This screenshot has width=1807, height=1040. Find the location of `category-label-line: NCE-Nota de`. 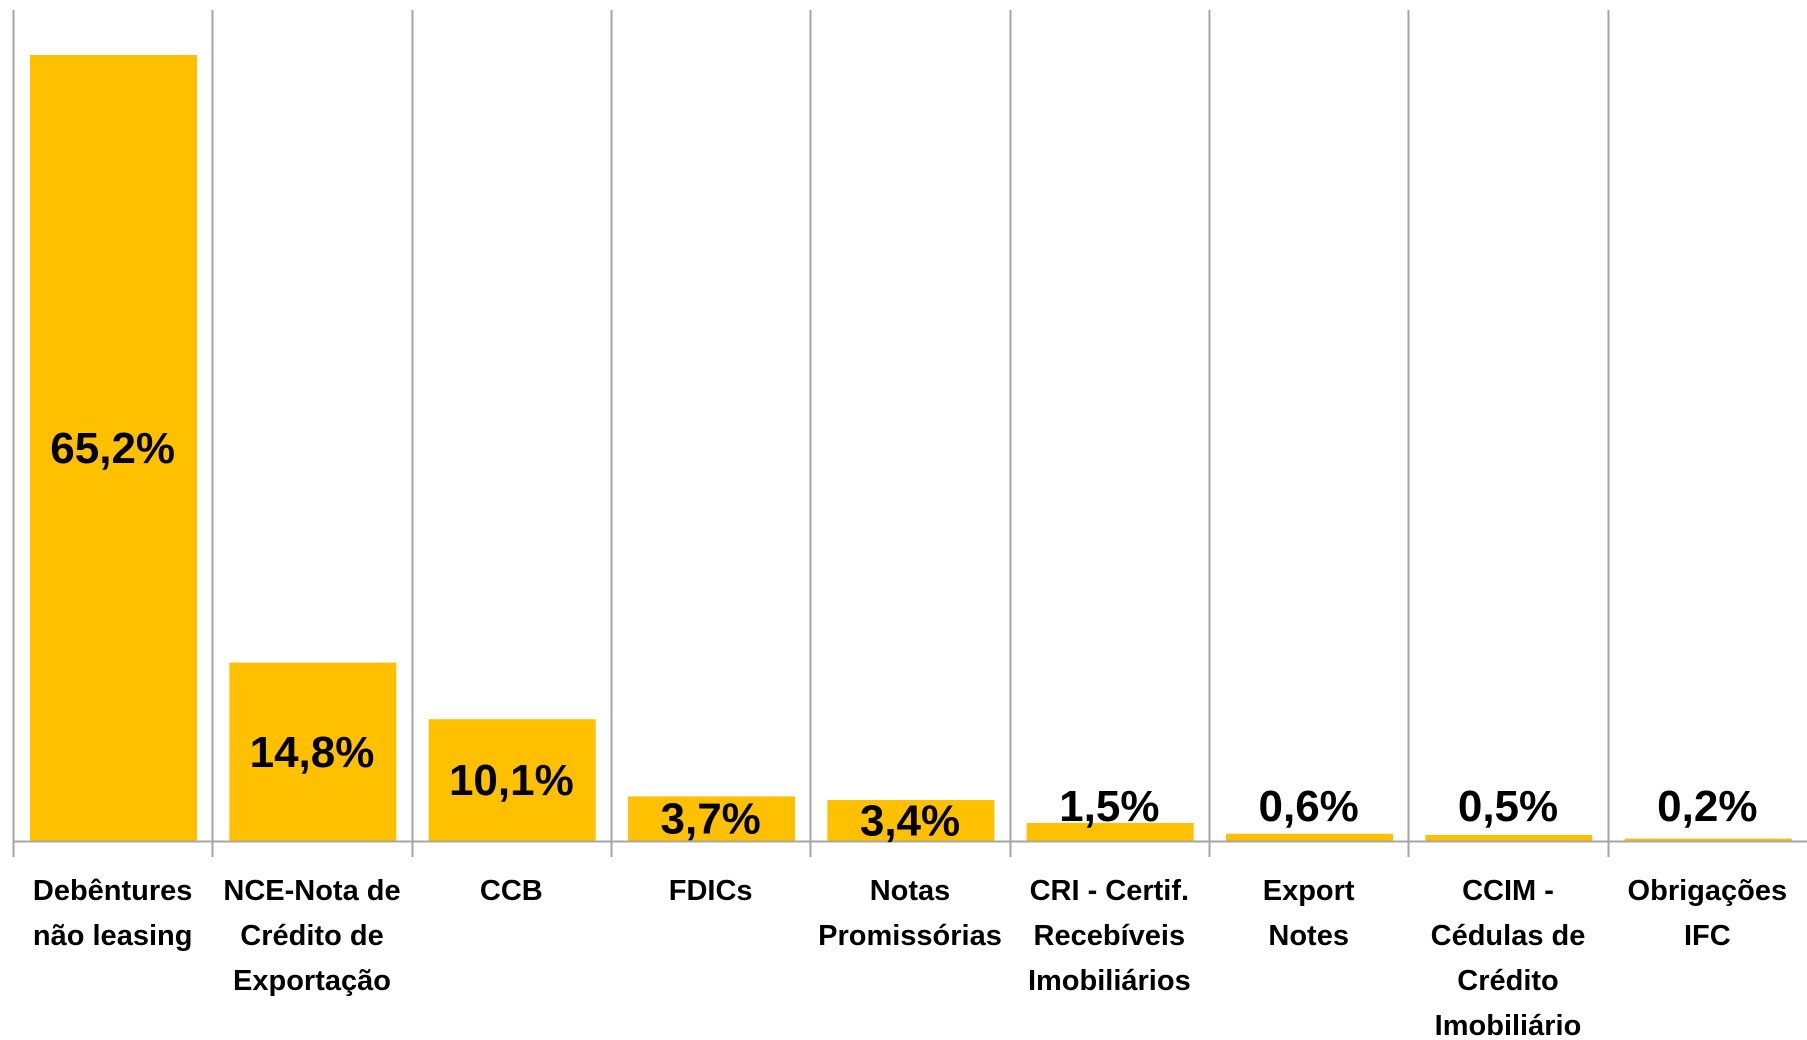

category-label-line: NCE-Nota de is located at coordinates (311, 891).